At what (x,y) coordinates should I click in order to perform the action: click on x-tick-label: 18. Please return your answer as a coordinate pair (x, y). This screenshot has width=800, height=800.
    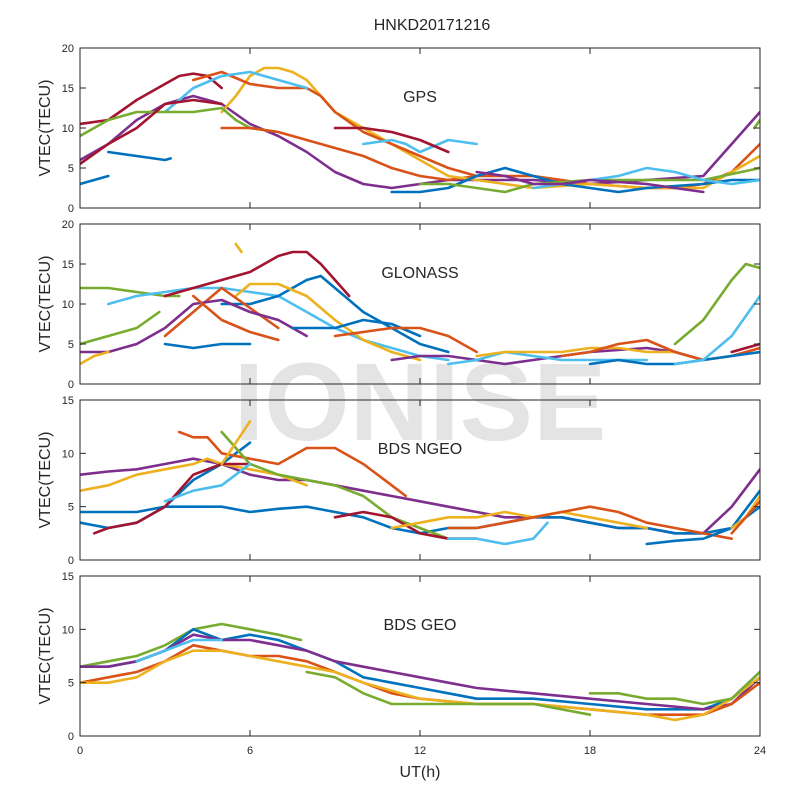
    Looking at the image, I should click on (590, 751).